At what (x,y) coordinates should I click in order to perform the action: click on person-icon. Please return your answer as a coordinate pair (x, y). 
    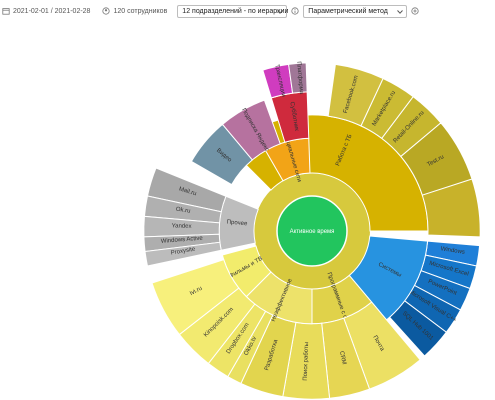
    Looking at the image, I should click on (106, 11).